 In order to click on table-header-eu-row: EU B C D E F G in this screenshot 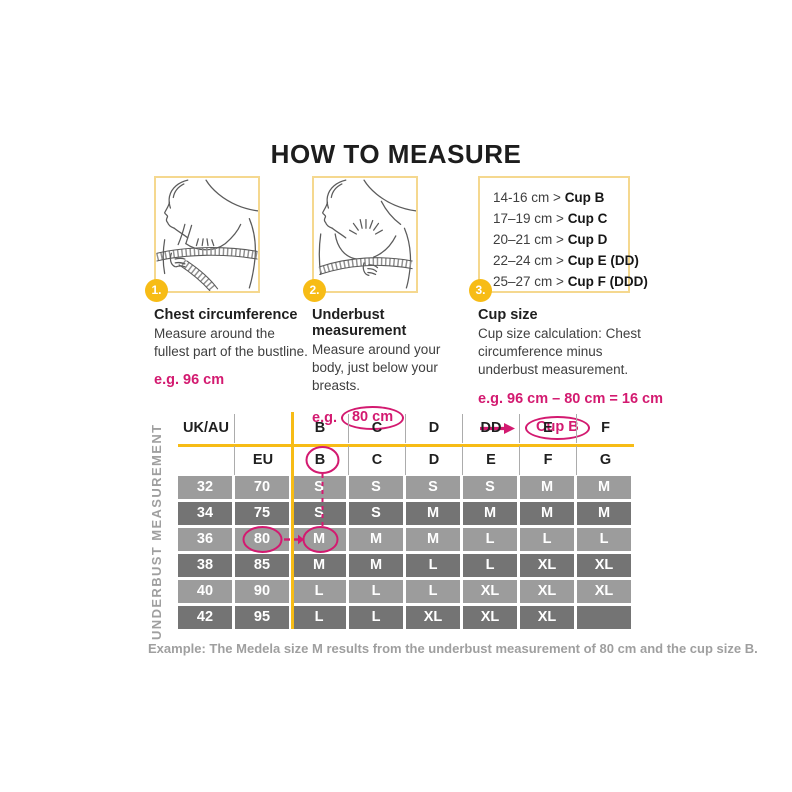, I will do `click(406, 460)`.